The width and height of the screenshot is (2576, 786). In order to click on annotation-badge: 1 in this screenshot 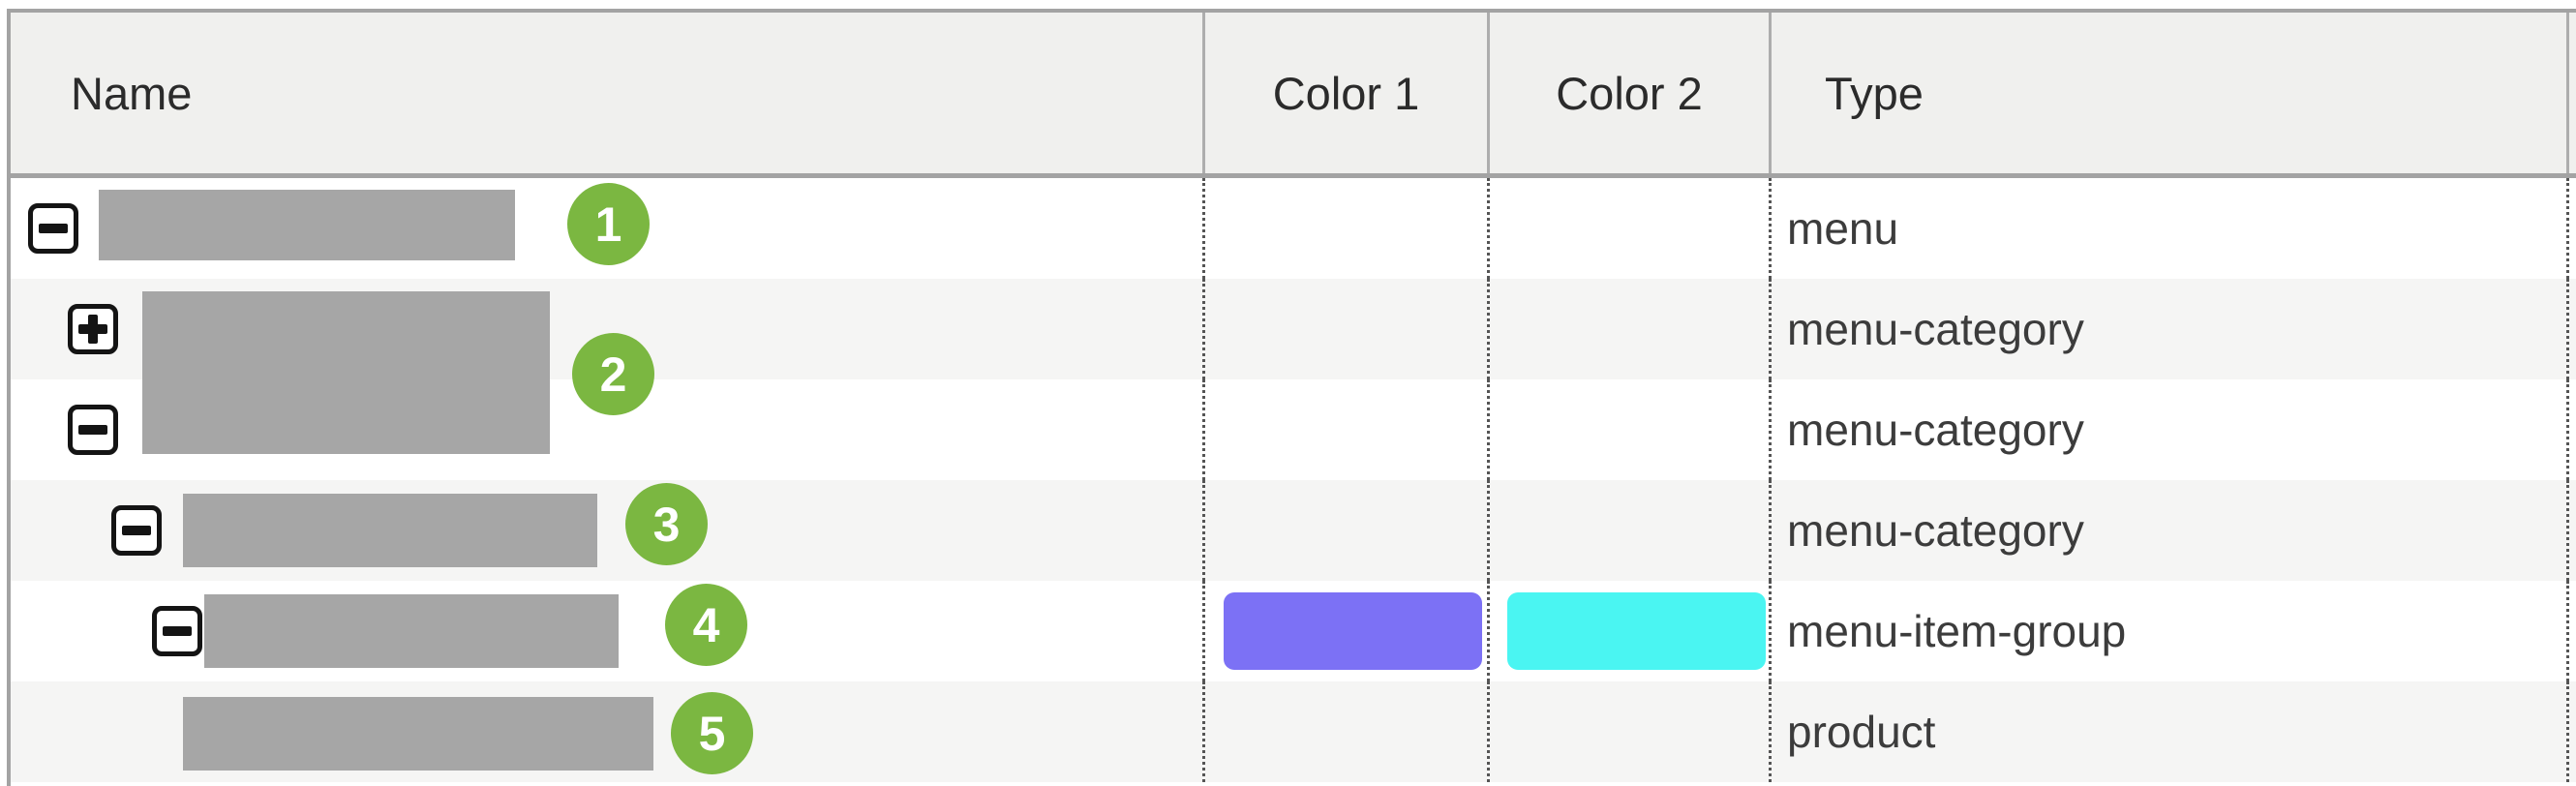, I will do `click(609, 224)`.